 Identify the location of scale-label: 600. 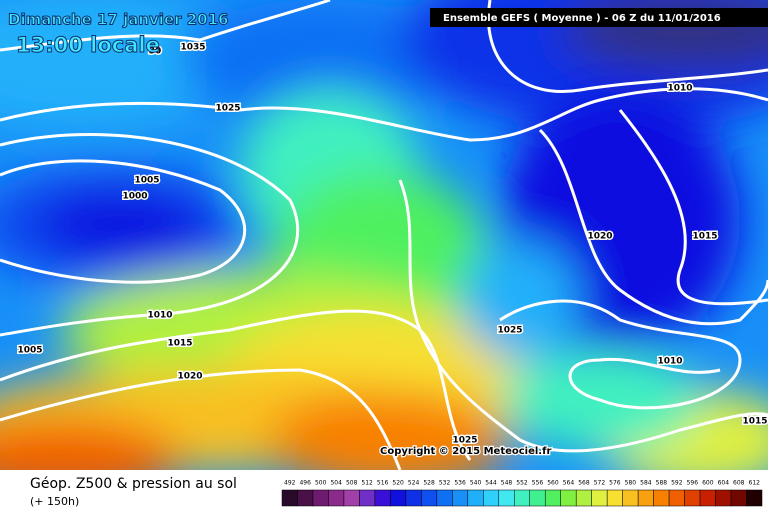
(708, 483).